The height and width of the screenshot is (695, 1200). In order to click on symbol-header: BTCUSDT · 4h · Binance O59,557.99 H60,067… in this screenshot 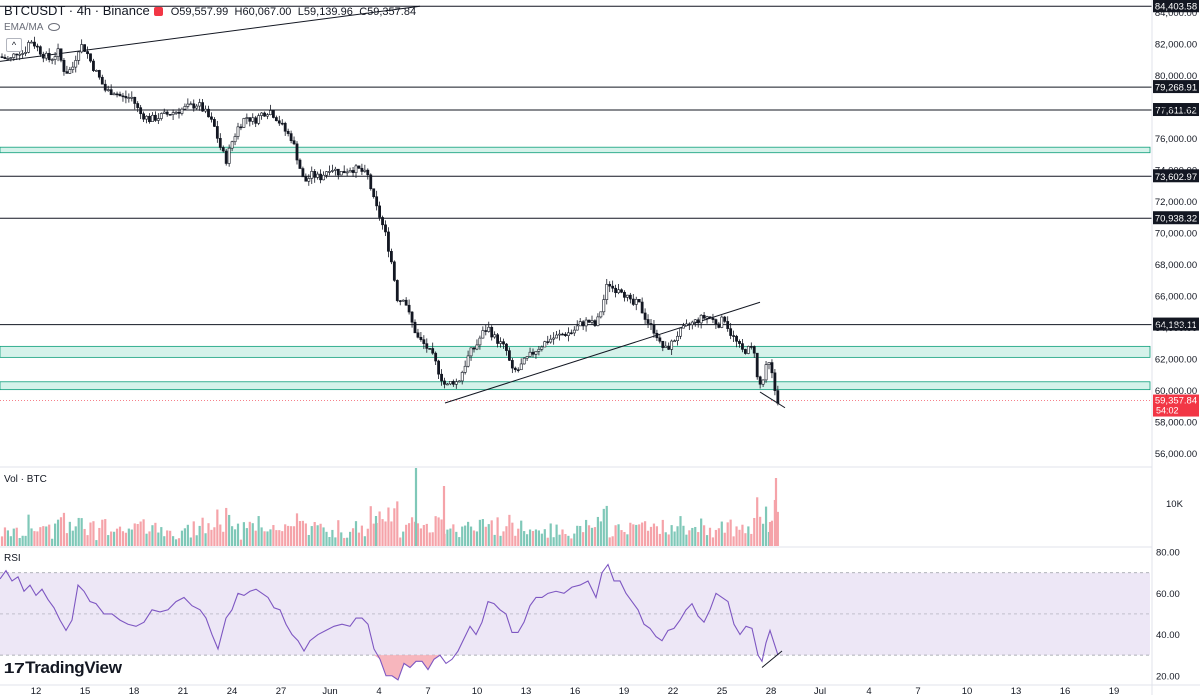, I will do `click(211, 10)`.